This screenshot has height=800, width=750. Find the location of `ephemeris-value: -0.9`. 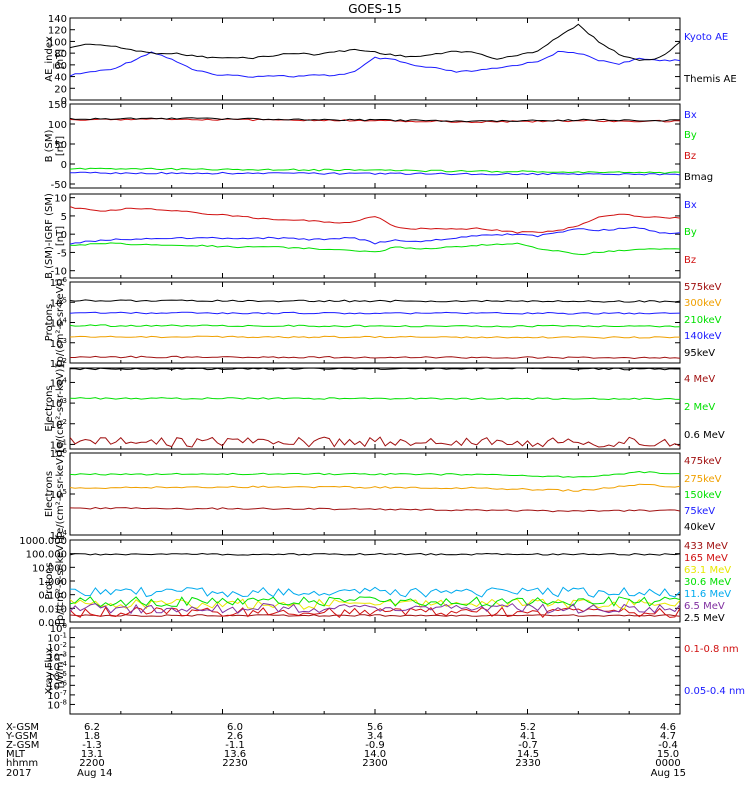

ephemeris-value: -0.9 is located at coordinates (375, 745).